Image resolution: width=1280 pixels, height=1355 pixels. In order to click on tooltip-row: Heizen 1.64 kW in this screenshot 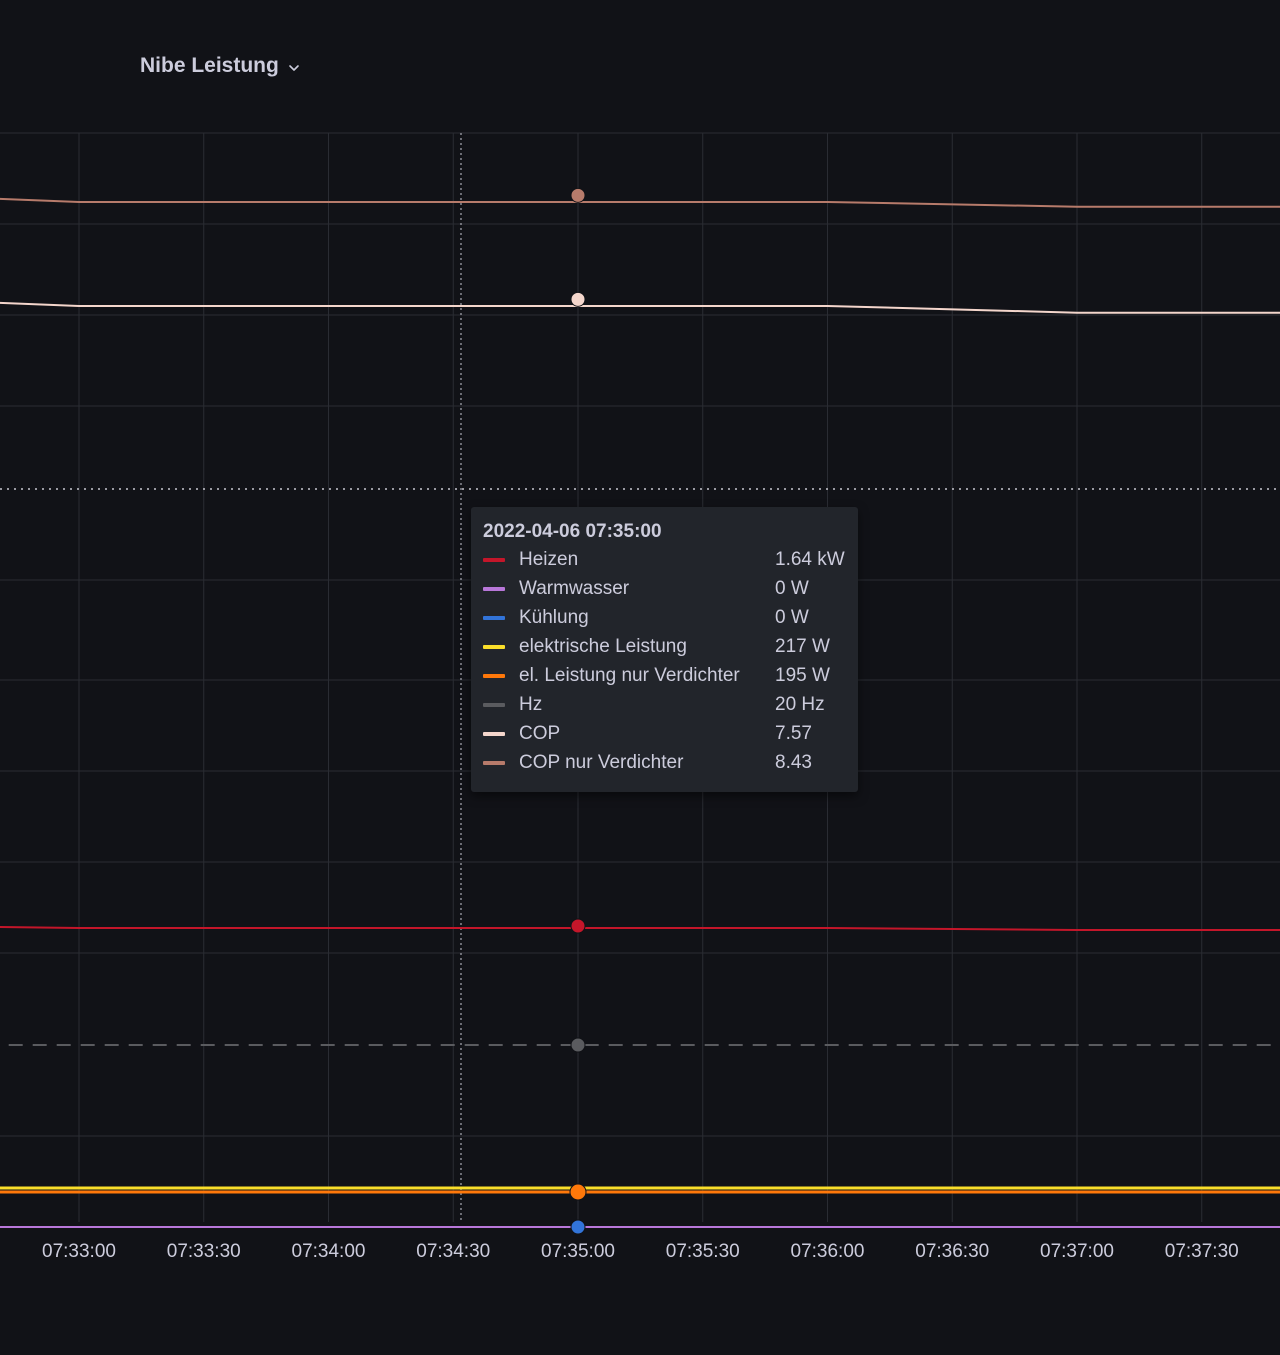, I will do `click(664, 559)`.